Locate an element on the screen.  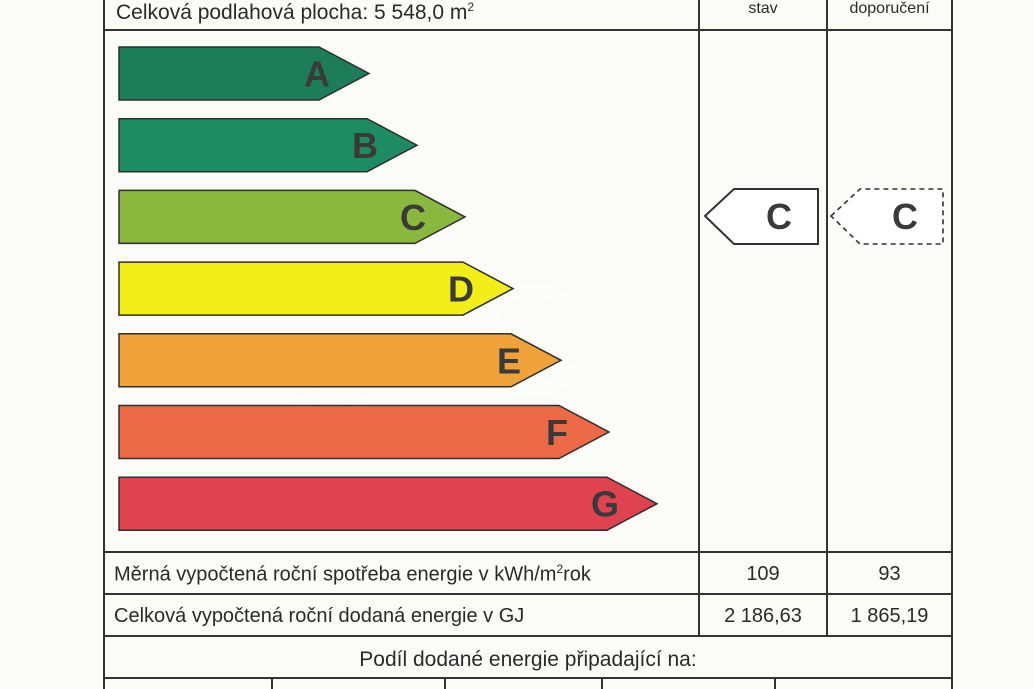
energy-class-arrow-f: F is located at coordinates (364, 432).